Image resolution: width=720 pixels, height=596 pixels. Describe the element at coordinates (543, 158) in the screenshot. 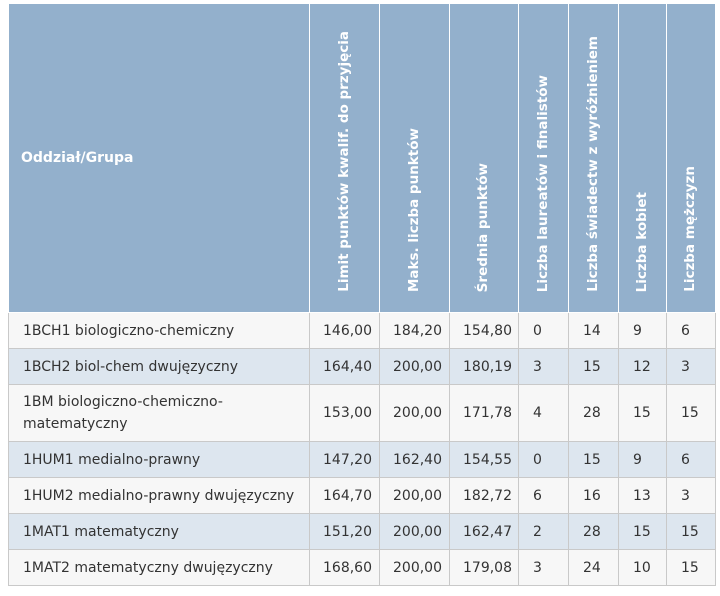

I see `header-laureates: Liczba laureatów i finalistów` at that location.